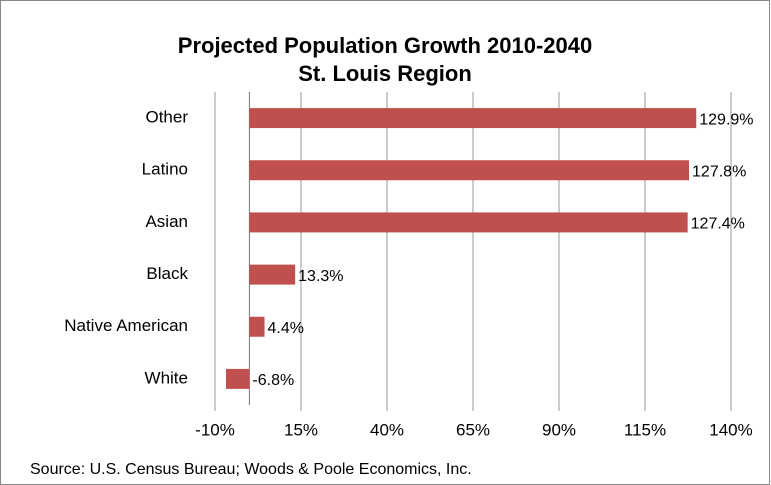  What do you see at coordinates (166, 377) in the screenshot?
I see `y-tick-label: White` at bounding box center [166, 377].